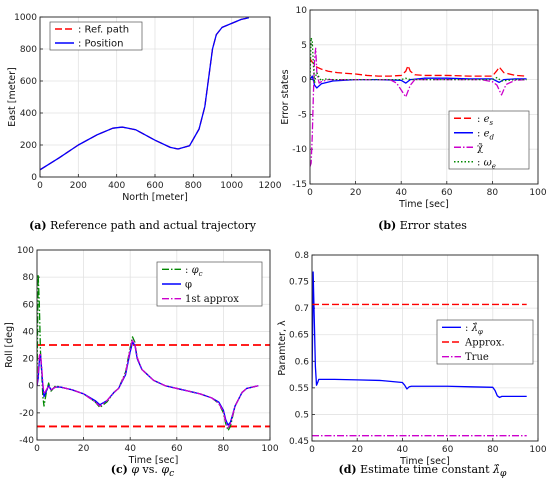  I want to click on legend-entry-label: 1st approx, so click(212, 299).